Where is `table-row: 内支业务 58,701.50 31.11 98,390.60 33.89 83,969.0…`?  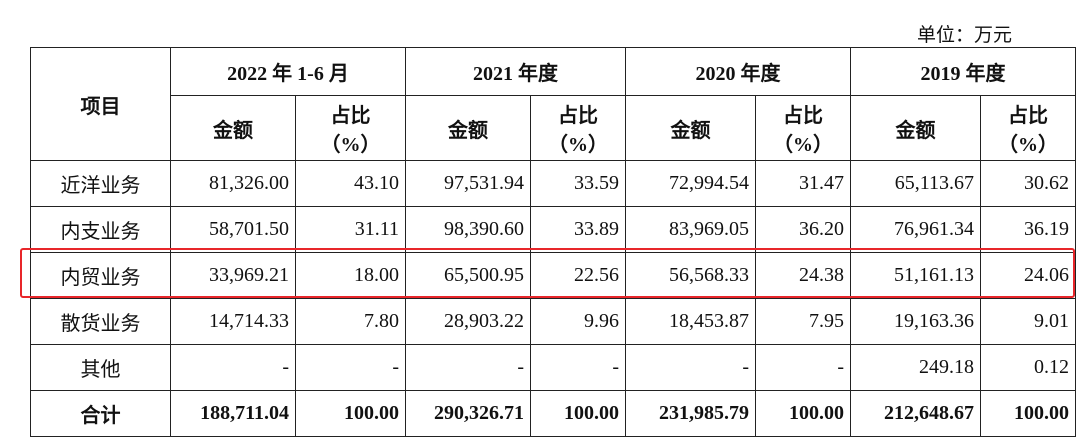 table-row: 内支业务 58,701.50 31.11 98,390.60 33.89 83,969.0… is located at coordinates (553, 229).